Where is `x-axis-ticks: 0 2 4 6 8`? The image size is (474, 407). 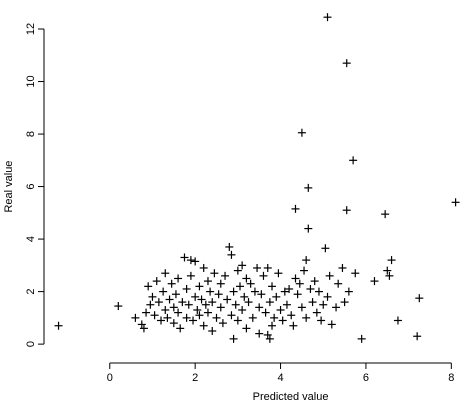
x-axis-ticks: 0 2 4 6 8 is located at coordinates (280, 373).